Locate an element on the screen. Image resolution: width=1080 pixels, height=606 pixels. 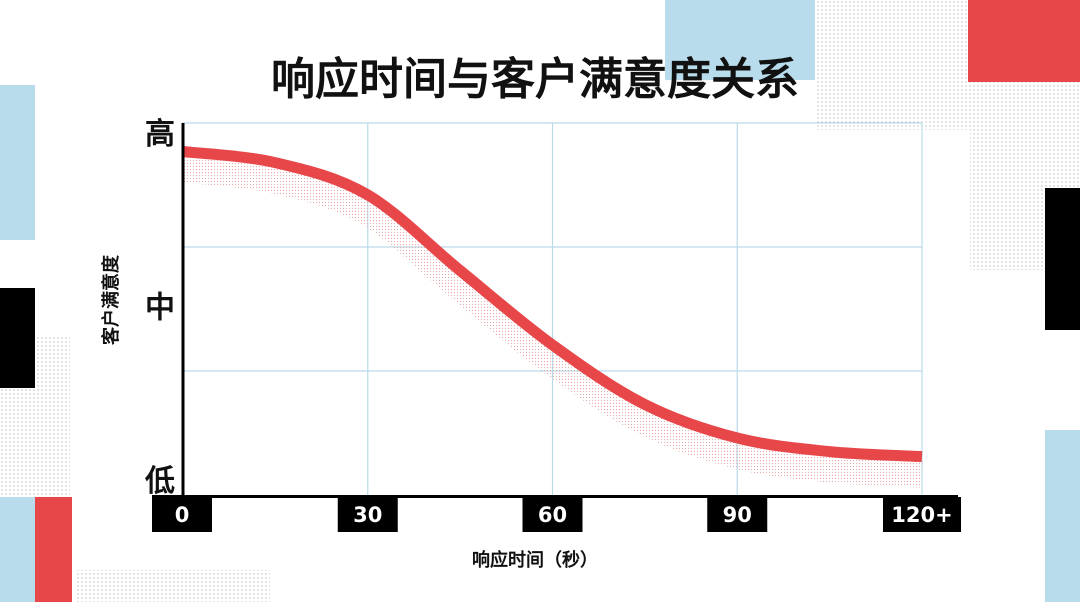
y-axis-title: 客户满意度 is located at coordinates (111, 299).